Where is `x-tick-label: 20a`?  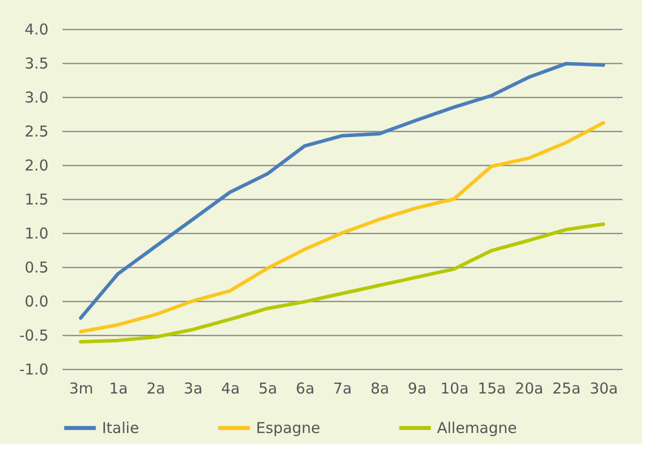 x-tick-label: 20a is located at coordinates (529, 389).